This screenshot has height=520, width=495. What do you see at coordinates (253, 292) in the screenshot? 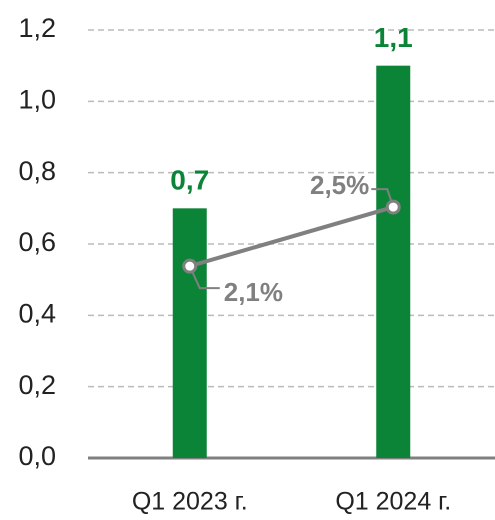
I see `line-value-label: 2,1%` at bounding box center [253, 292].